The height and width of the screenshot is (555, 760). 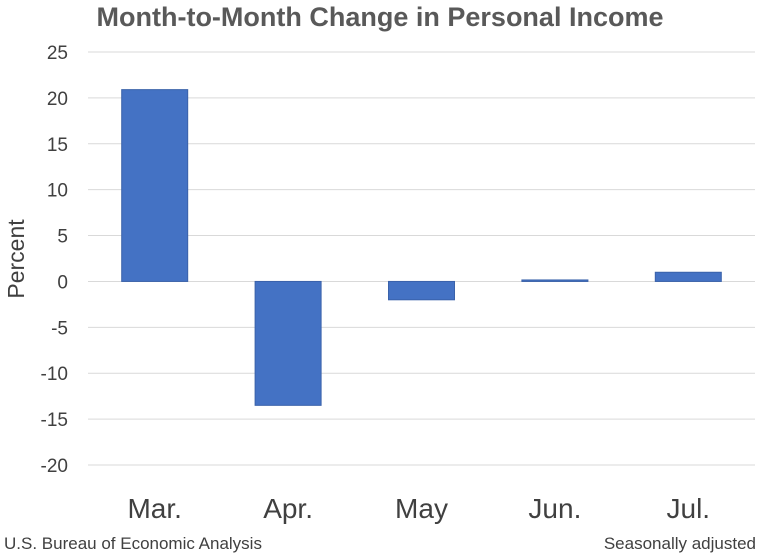 I want to click on x-tick-label: Mar., so click(x=154, y=508).